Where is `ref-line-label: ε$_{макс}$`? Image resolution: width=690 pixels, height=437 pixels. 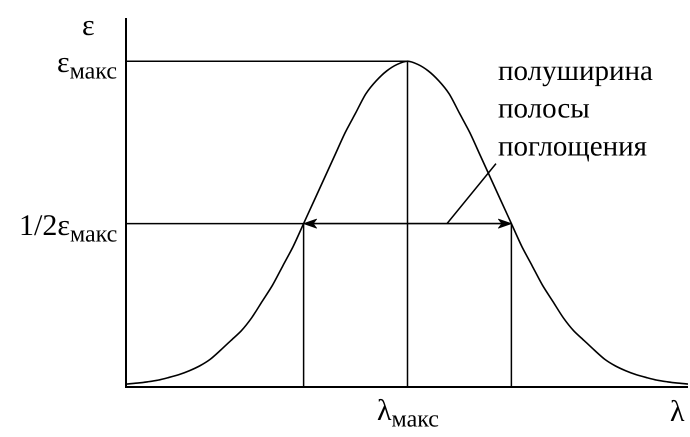
ref-line-label: ε$_{макс}$ is located at coordinates (87, 65).